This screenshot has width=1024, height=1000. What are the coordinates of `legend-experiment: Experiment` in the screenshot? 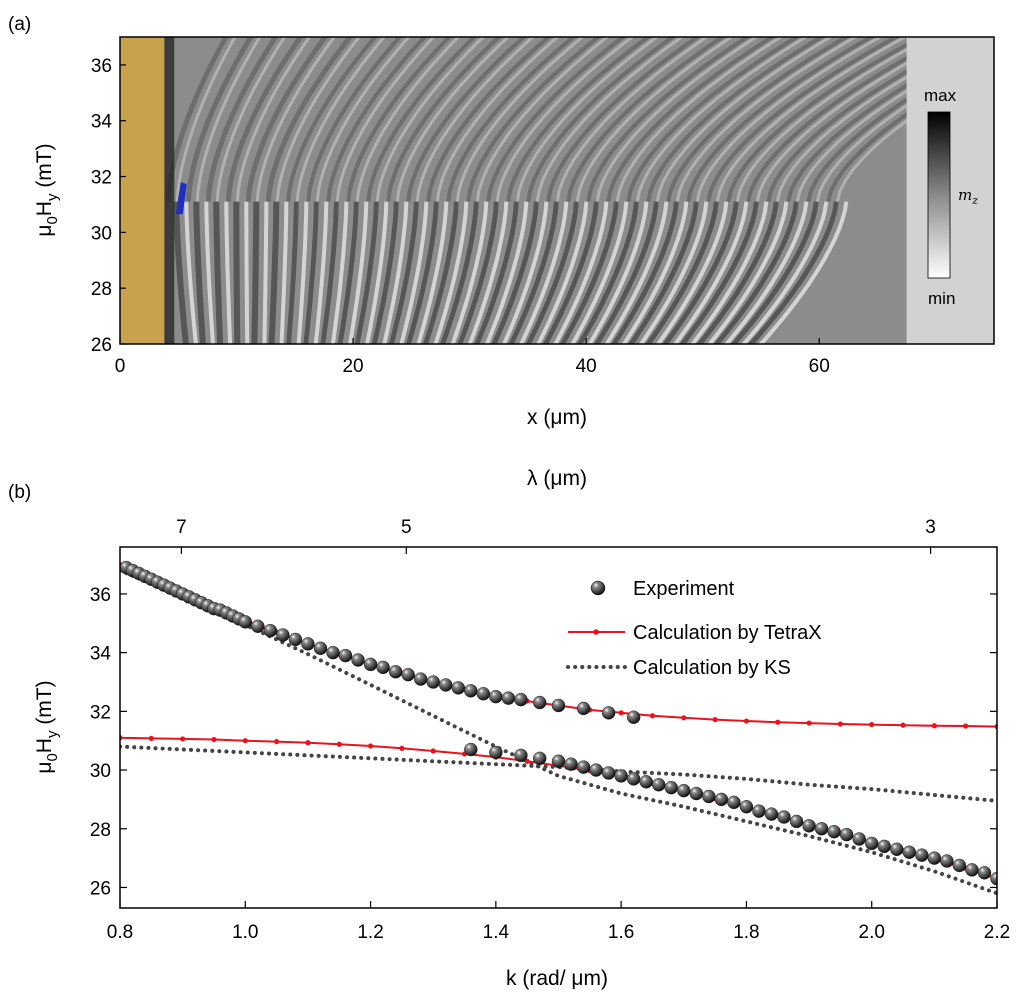 It's located at (662, 589).